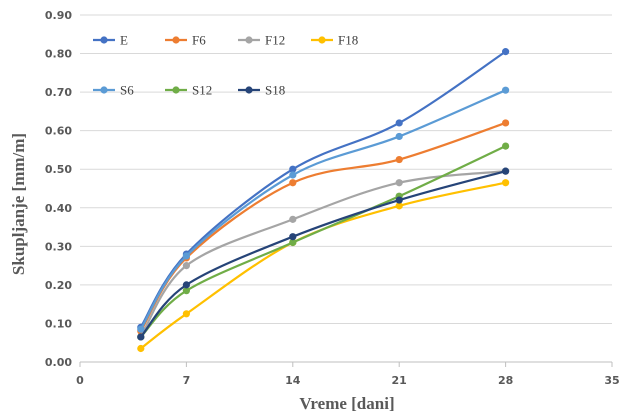 The width and height of the screenshot is (624, 414). I want to click on legend-label-f18: F18, so click(348, 40).